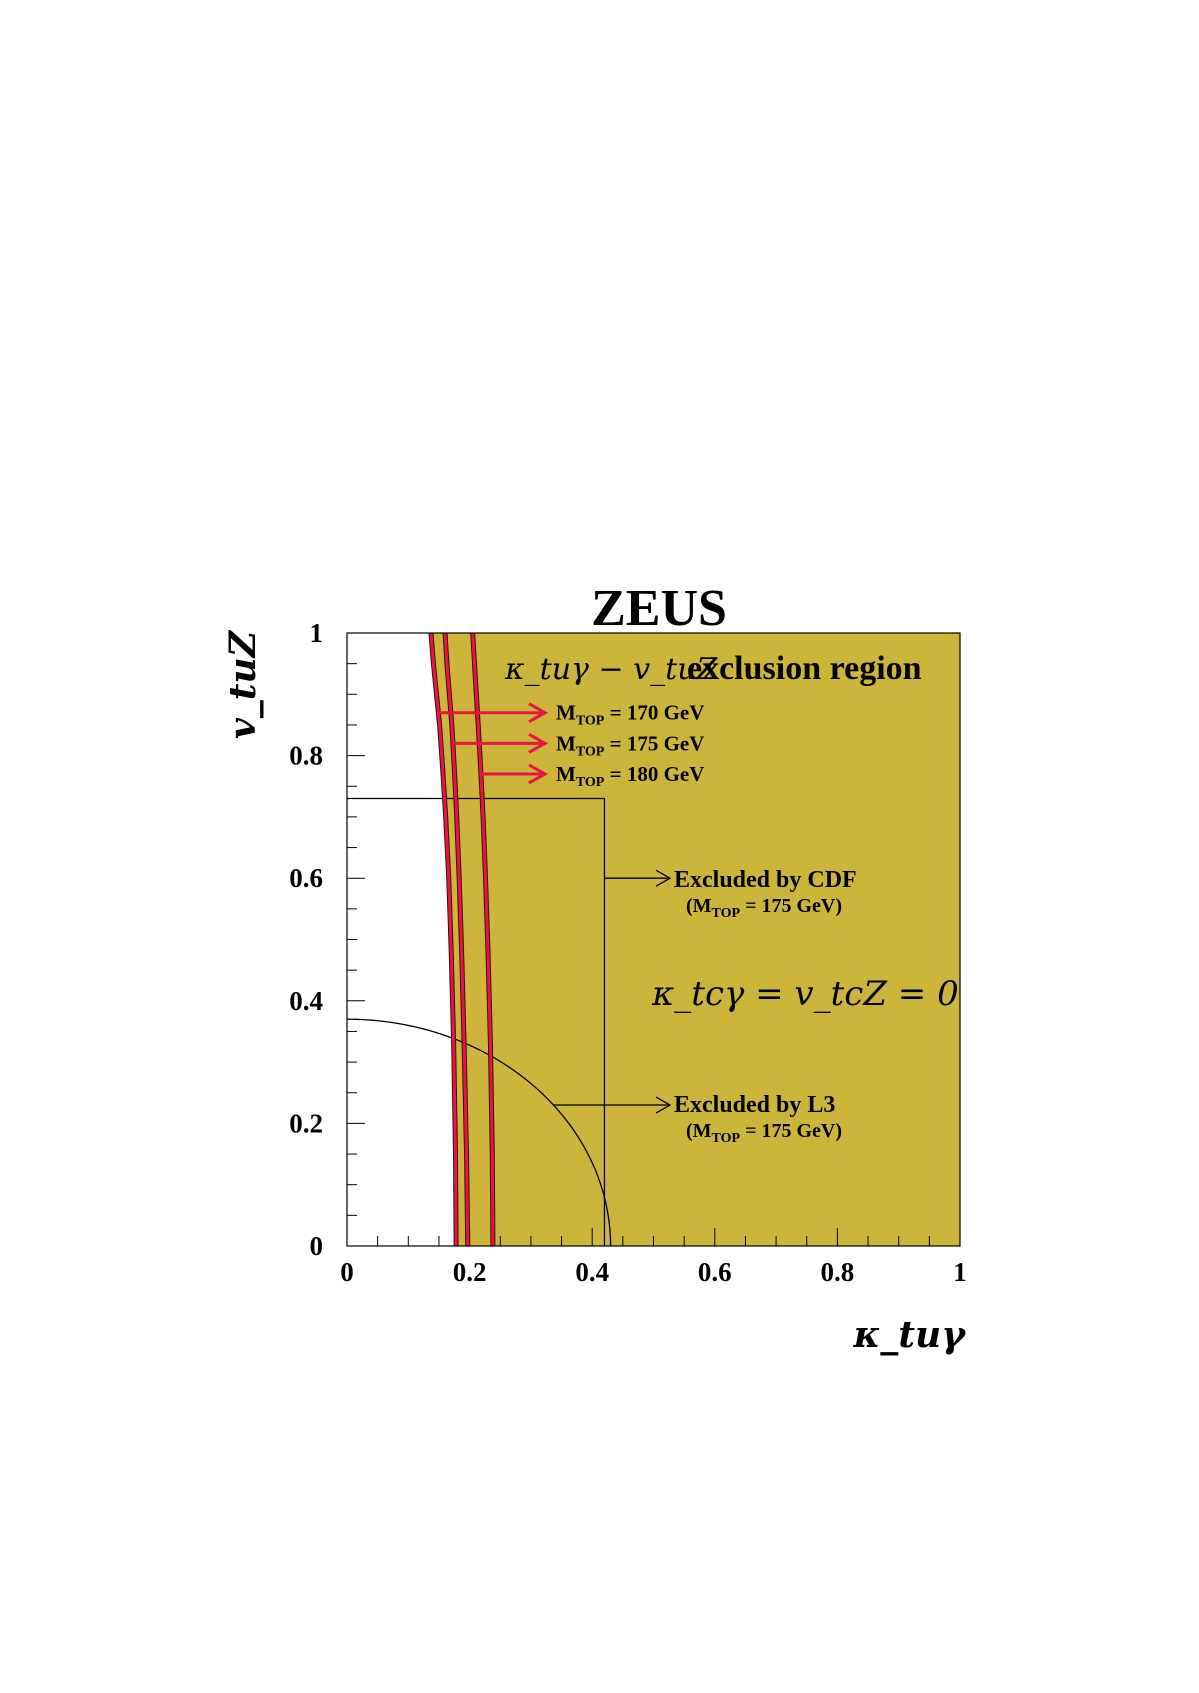 This screenshot has height=1693, width=1199. I want to click on x-tick-label: 0, so click(347, 1272).